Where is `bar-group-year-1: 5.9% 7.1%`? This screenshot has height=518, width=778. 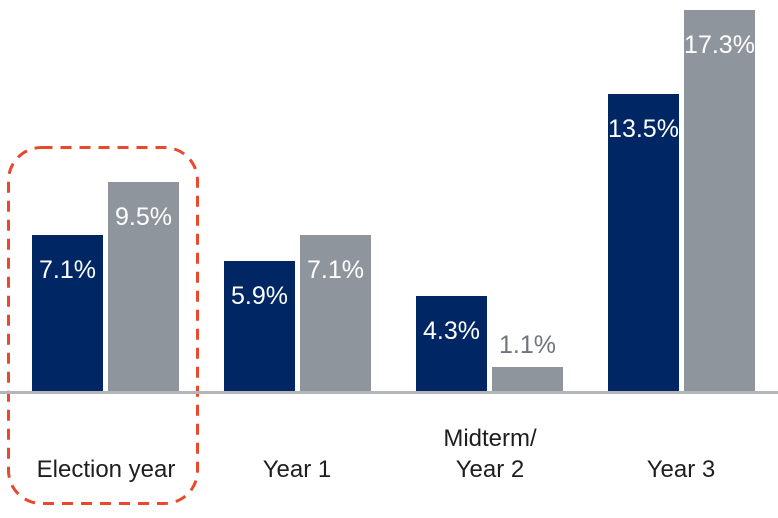 bar-group-year-1: 5.9% 7.1% is located at coordinates (297, 313).